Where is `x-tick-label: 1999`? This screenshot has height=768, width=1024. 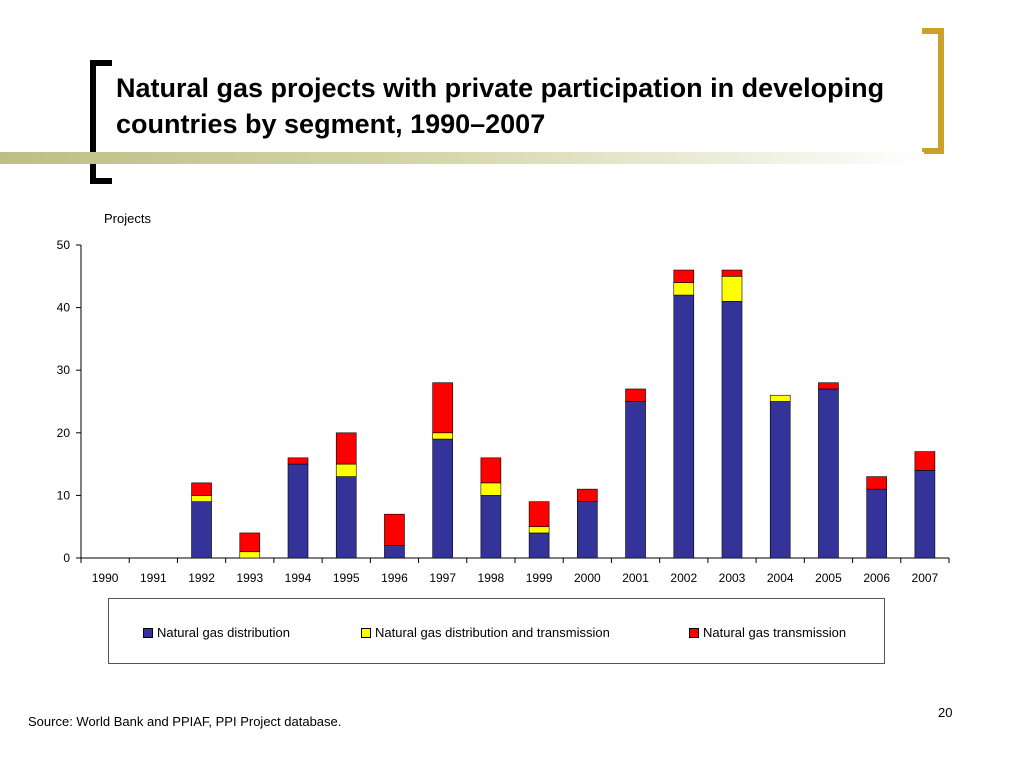
x-tick-label: 1999 is located at coordinates (539, 578).